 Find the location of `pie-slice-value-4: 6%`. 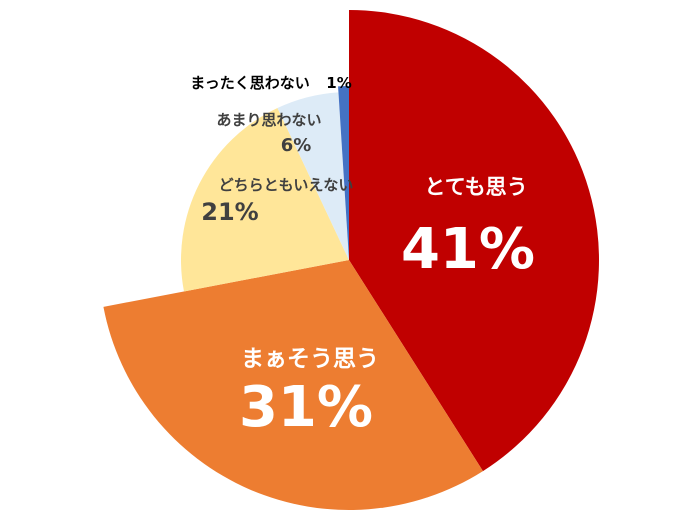

pie-slice-value-4: 6% is located at coordinates (296, 145).